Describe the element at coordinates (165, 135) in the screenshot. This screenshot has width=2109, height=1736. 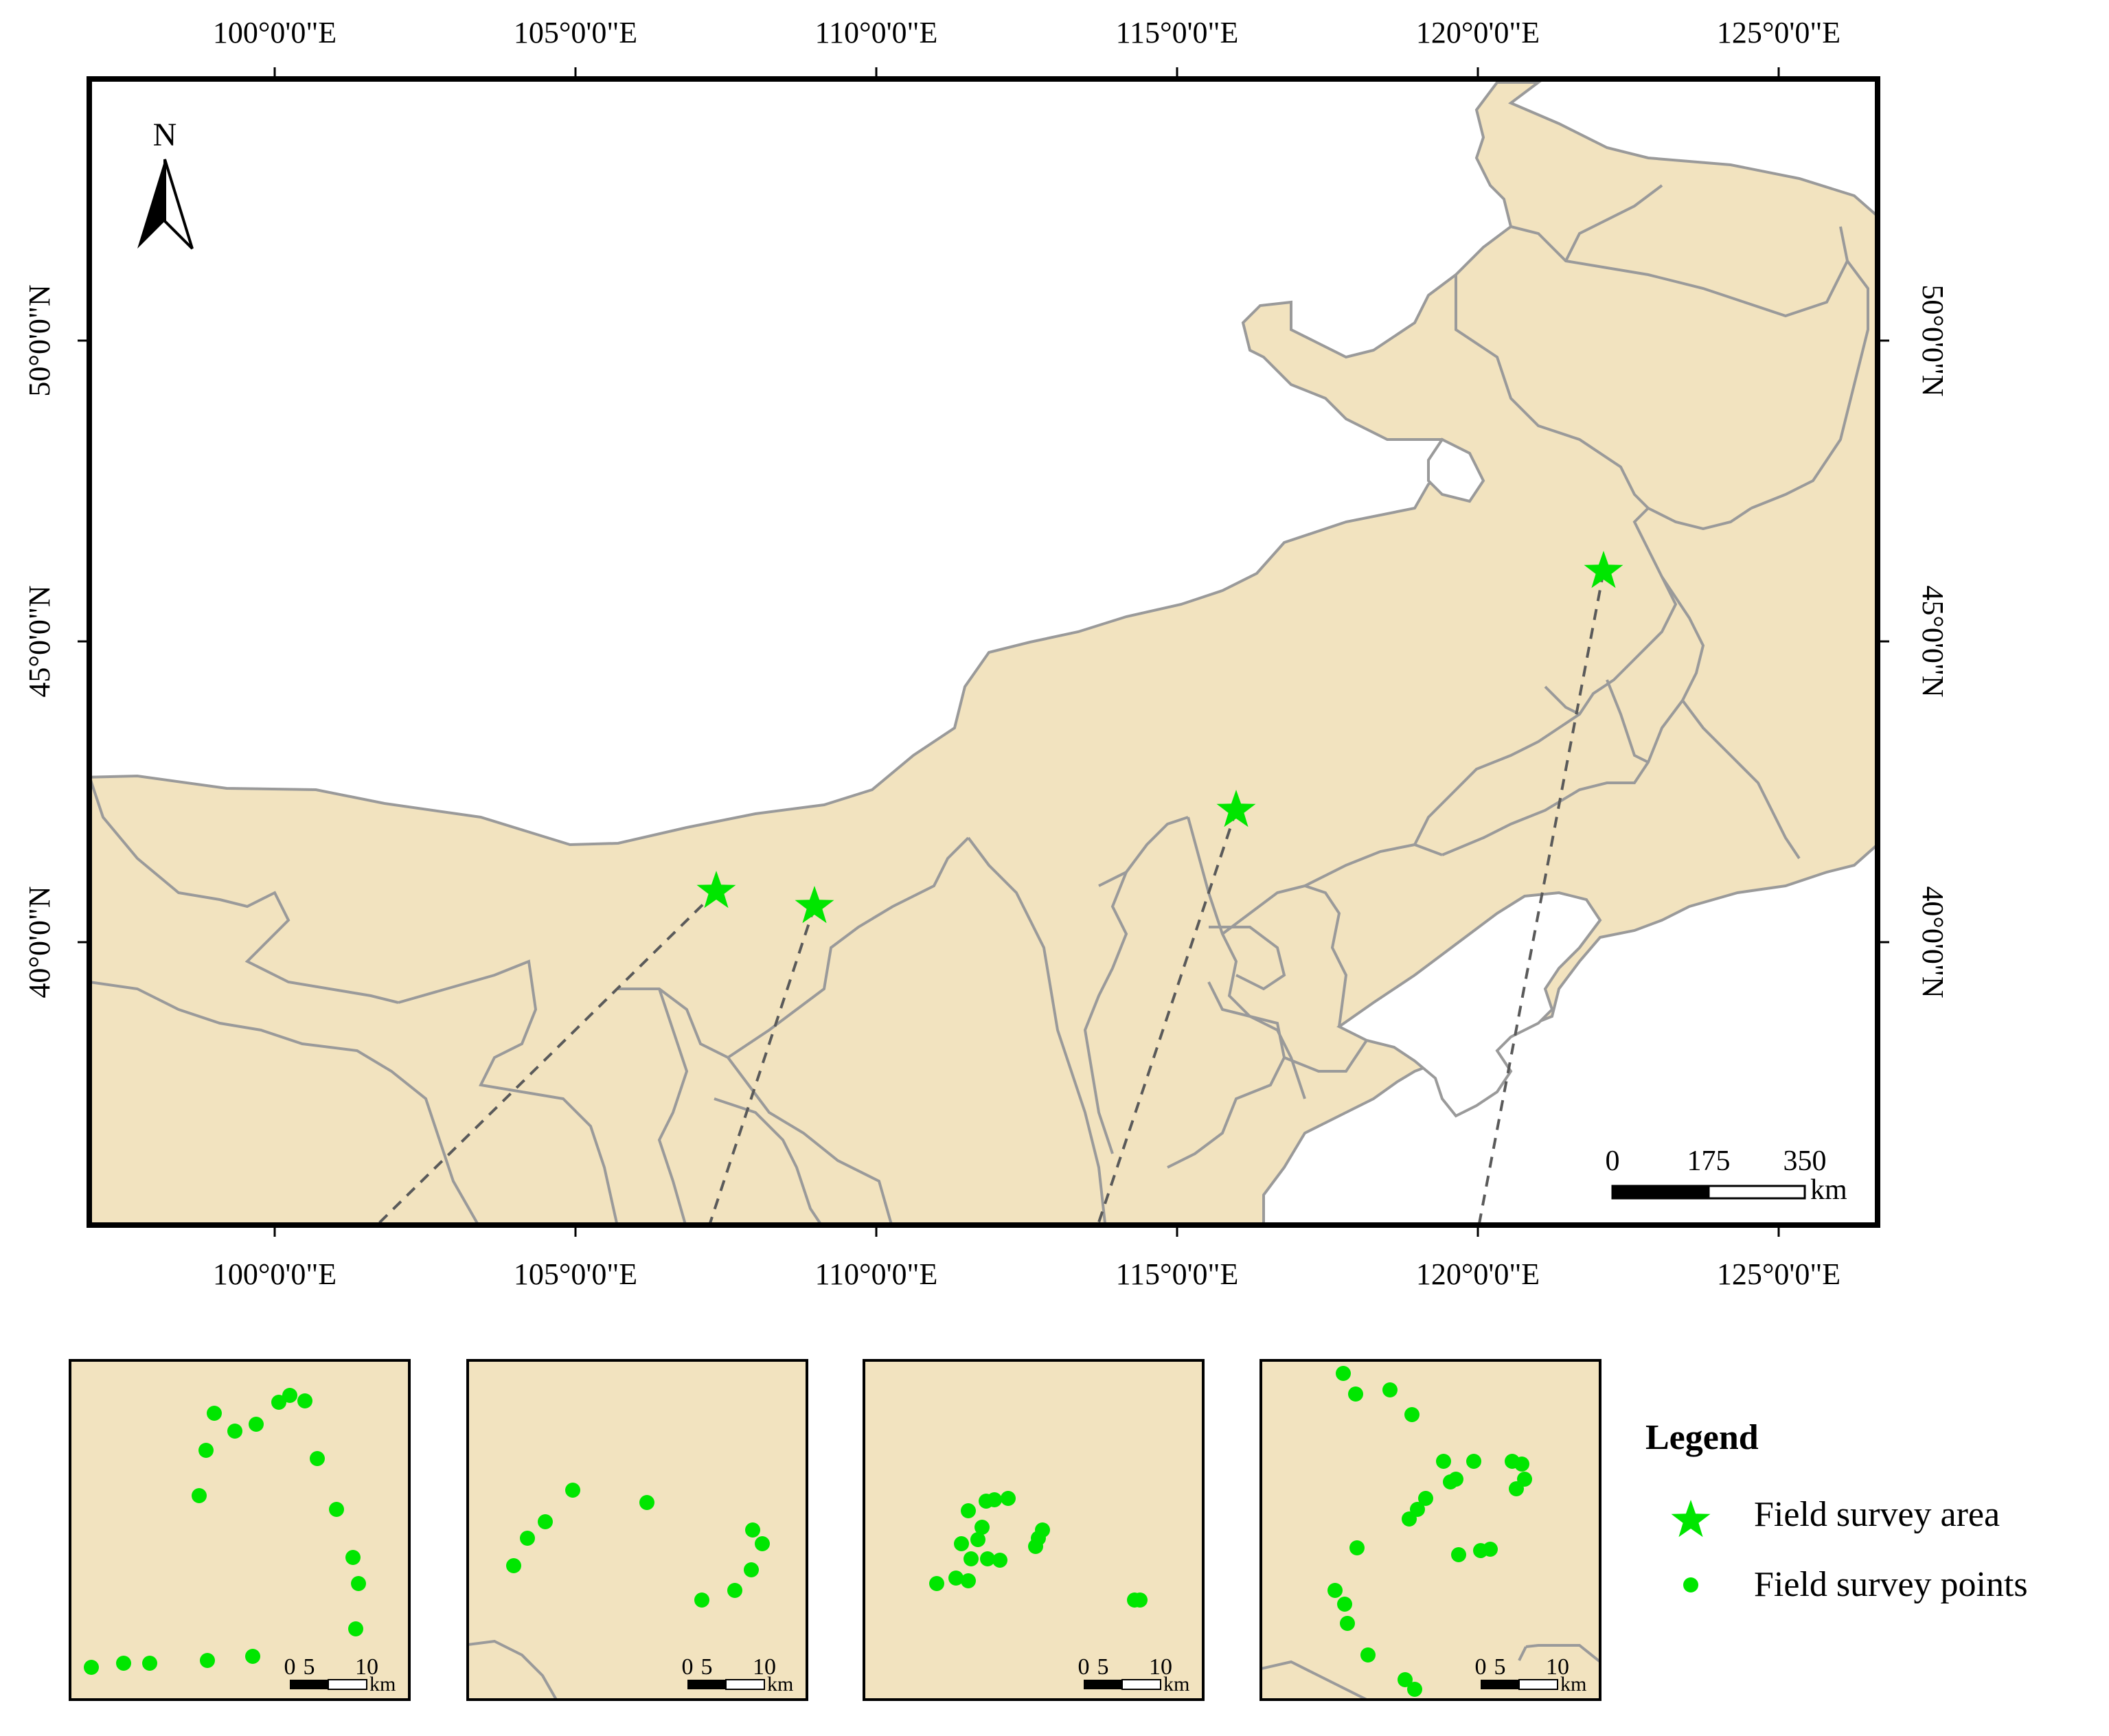
I see `north-label: N` at that location.